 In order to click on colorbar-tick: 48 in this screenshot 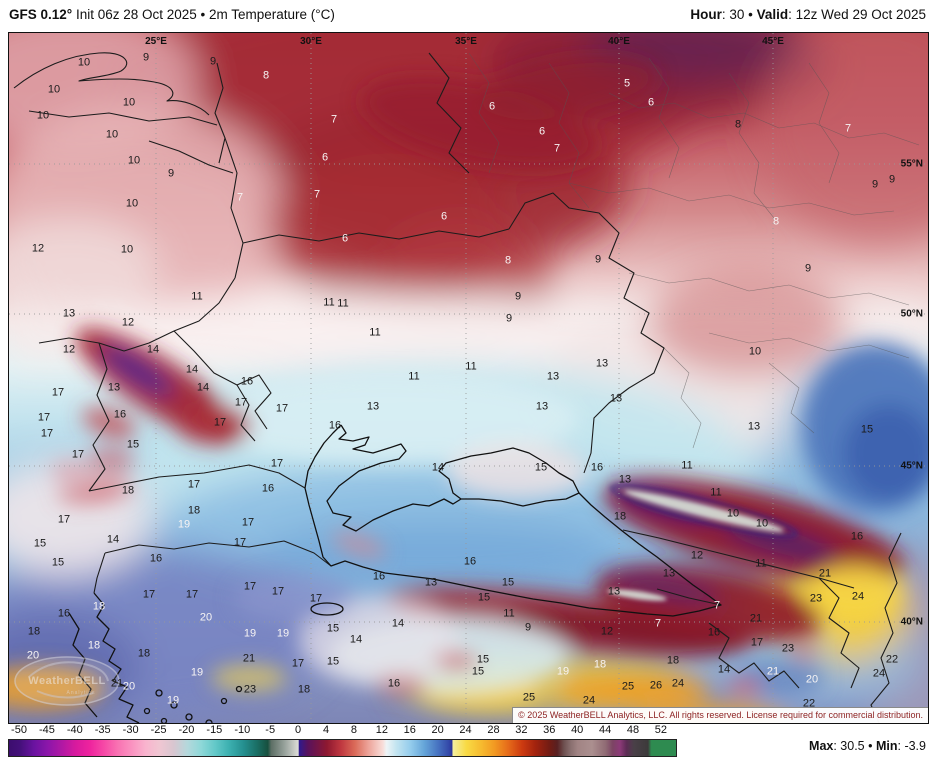, I will do `click(633, 730)`.